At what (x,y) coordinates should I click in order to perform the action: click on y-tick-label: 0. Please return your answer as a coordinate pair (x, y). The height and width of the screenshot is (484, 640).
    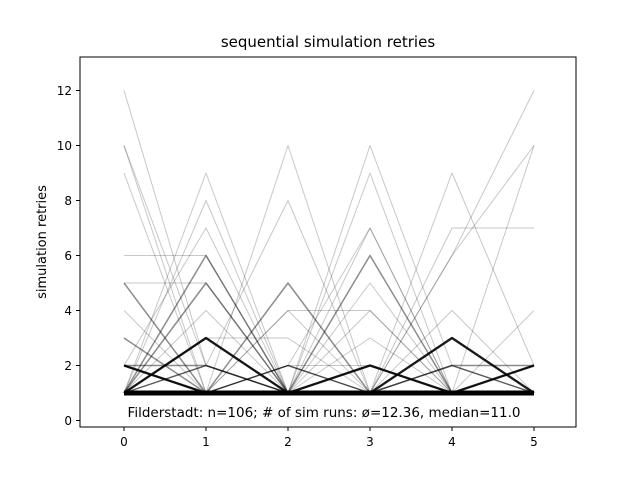
    Looking at the image, I should click on (68, 421).